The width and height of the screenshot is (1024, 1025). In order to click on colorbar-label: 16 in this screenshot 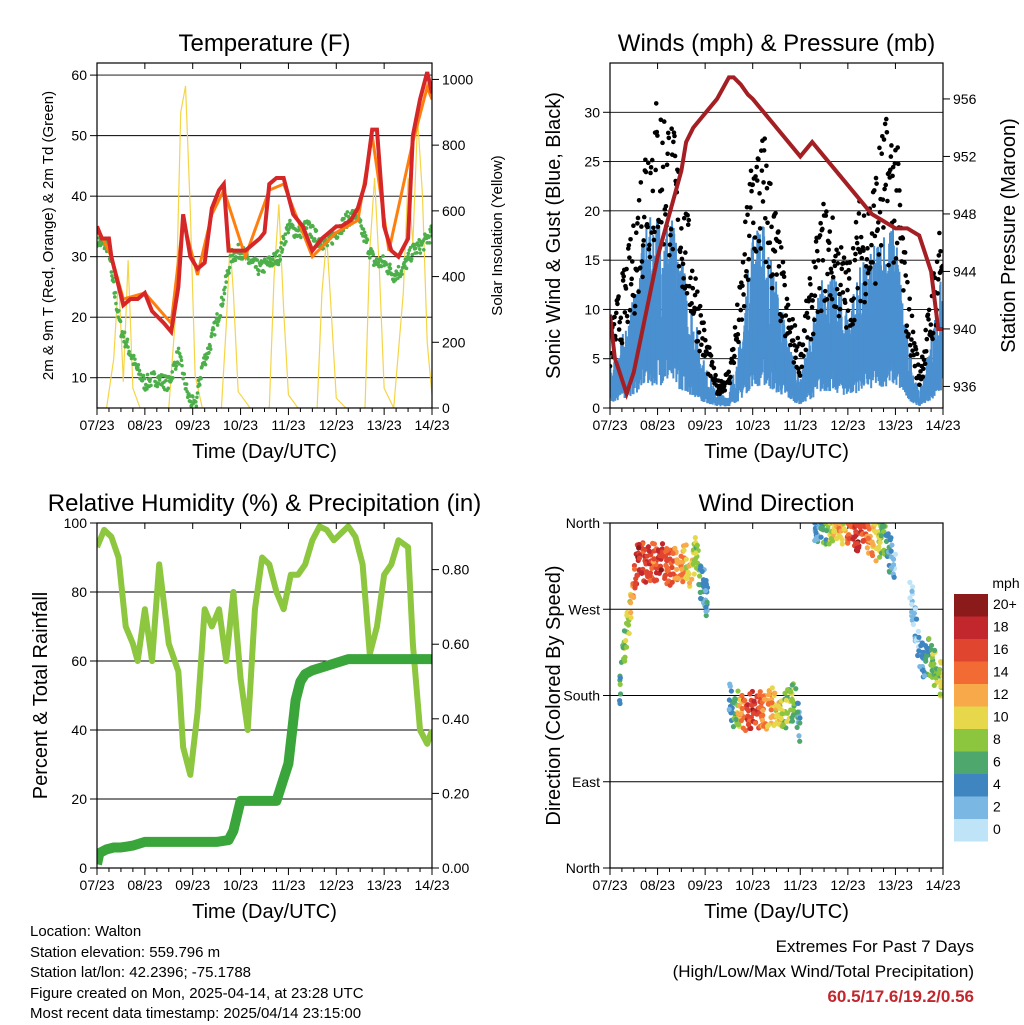, I will do `click(1001, 649)`.